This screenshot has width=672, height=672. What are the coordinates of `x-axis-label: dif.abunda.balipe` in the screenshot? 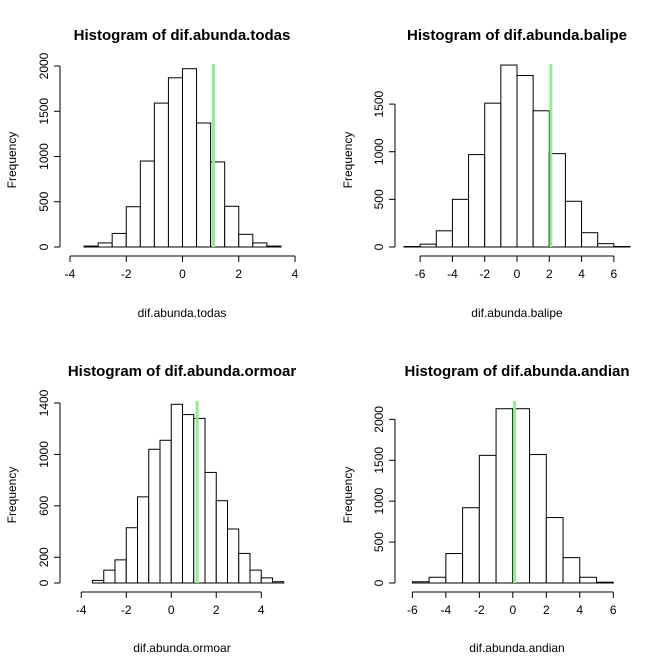 It's located at (517, 313).